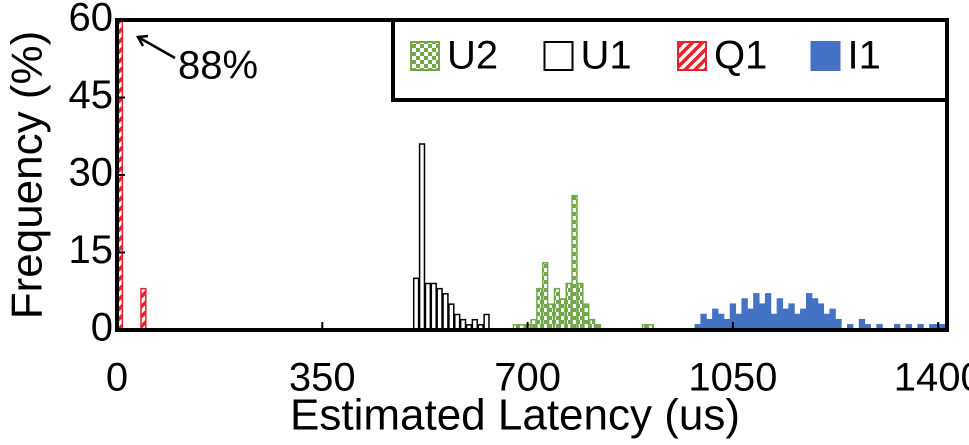 The image size is (969, 445). Describe the element at coordinates (102, 328) in the screenshot. I see `y-tick-label: 0` at that location.